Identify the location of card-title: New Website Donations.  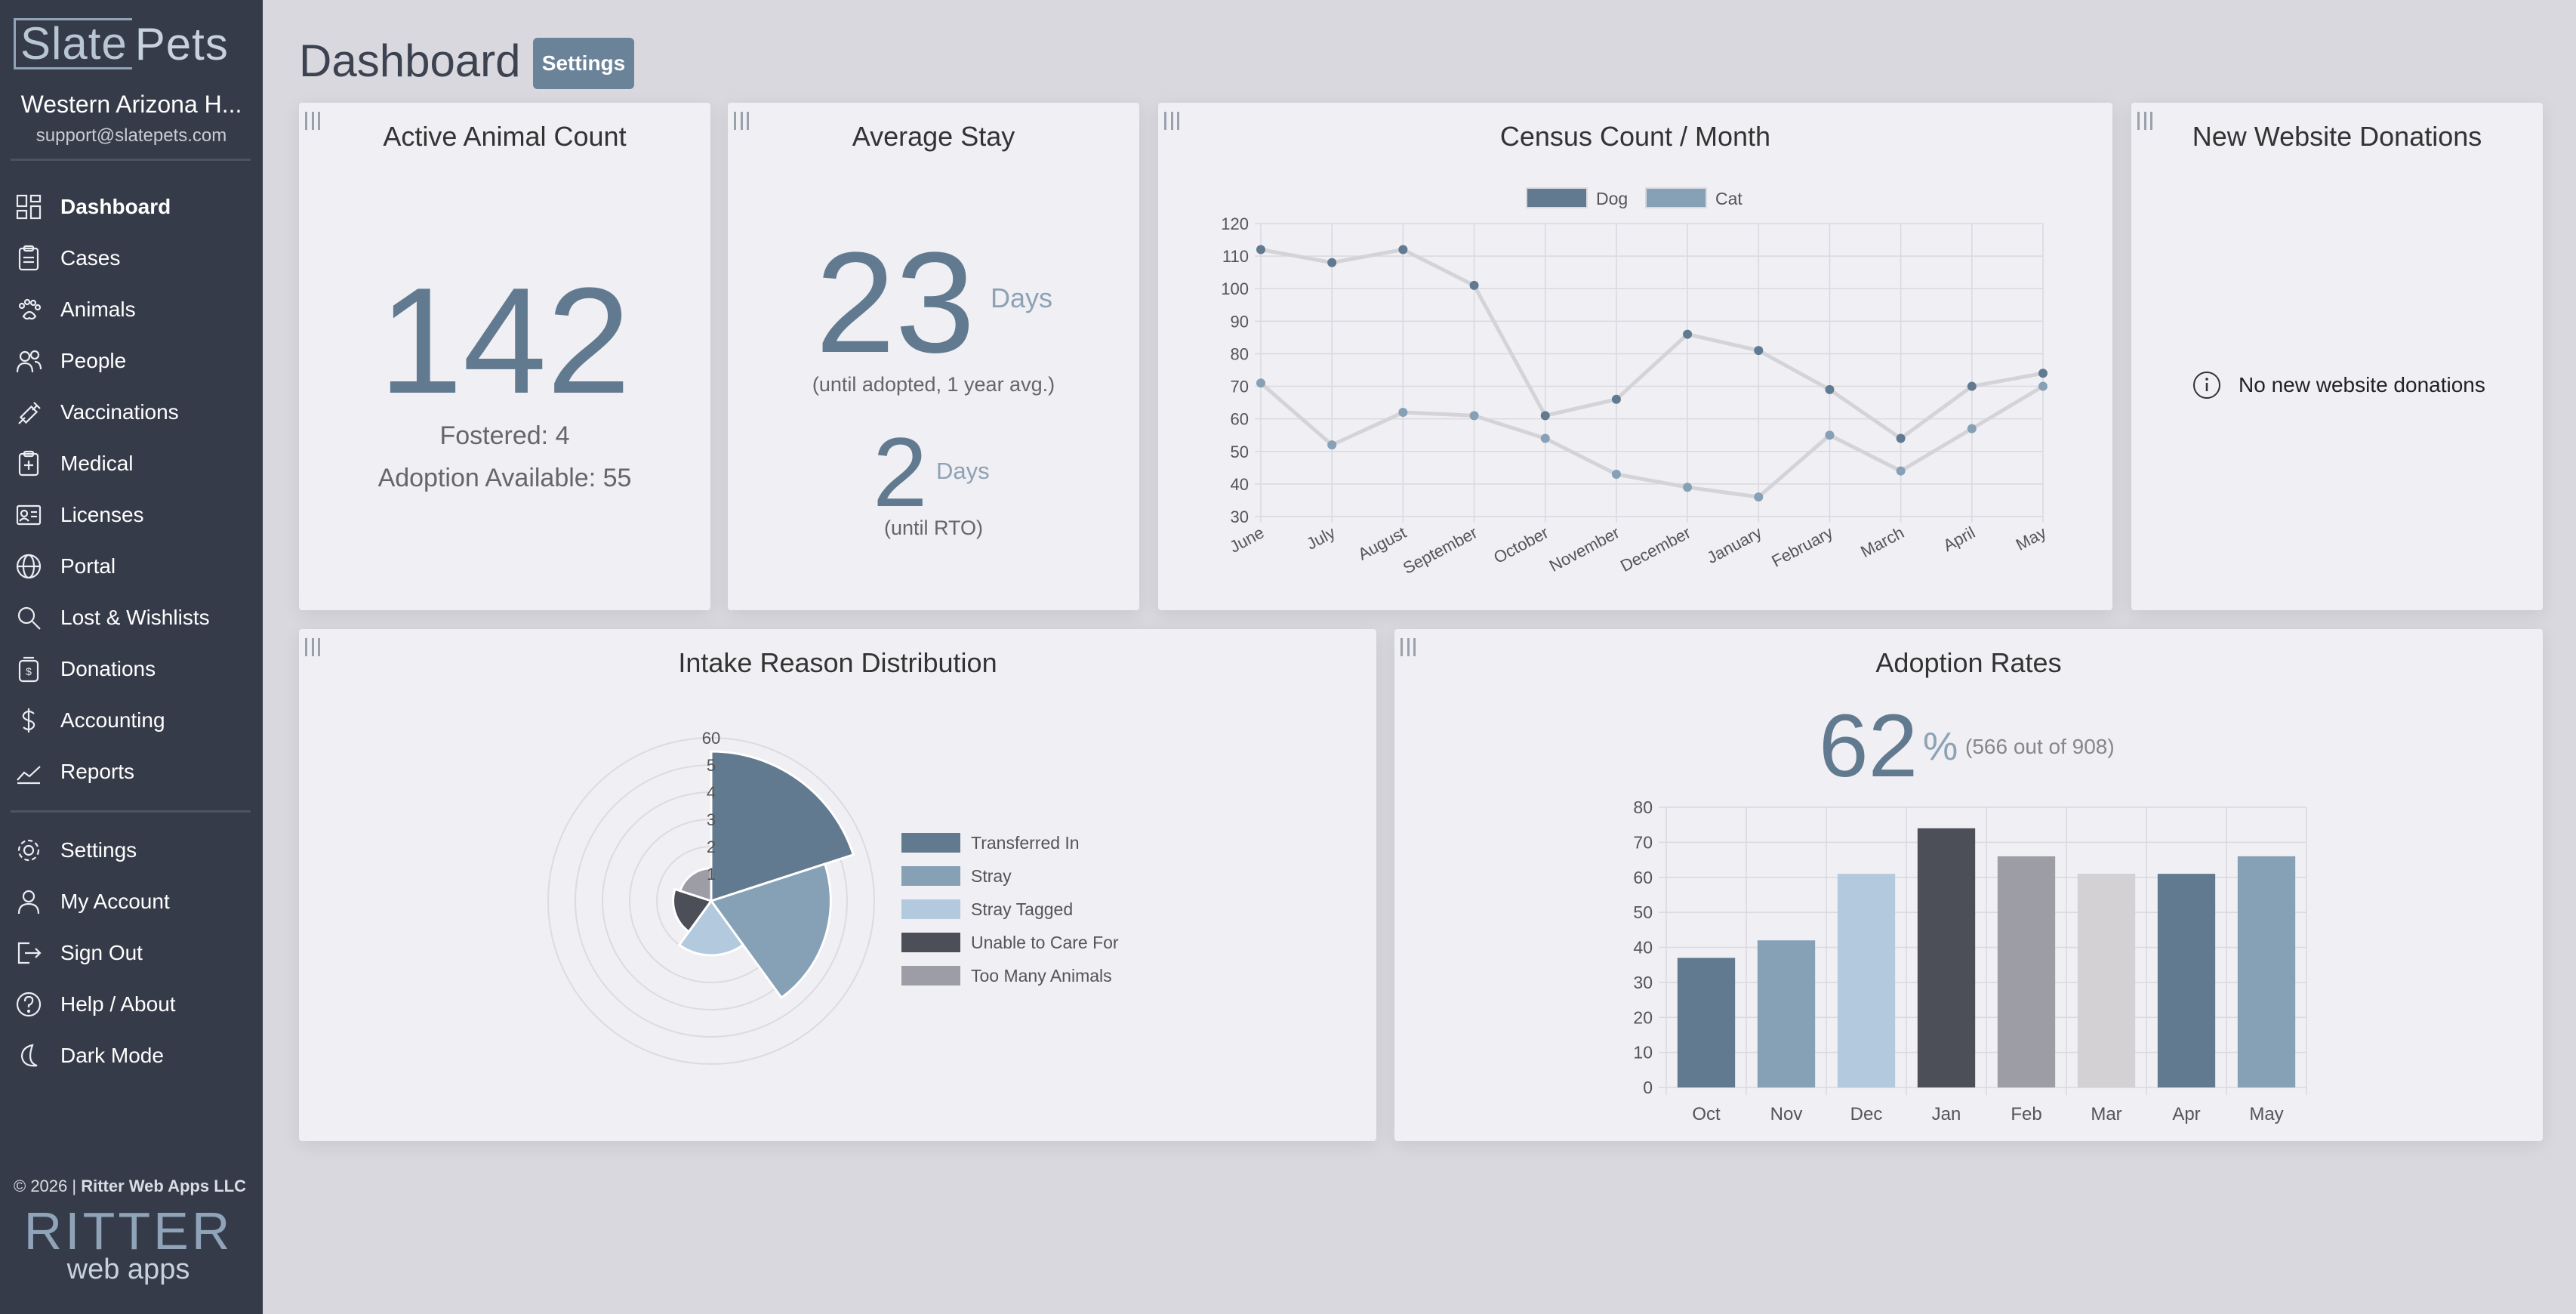
(2337, 136).